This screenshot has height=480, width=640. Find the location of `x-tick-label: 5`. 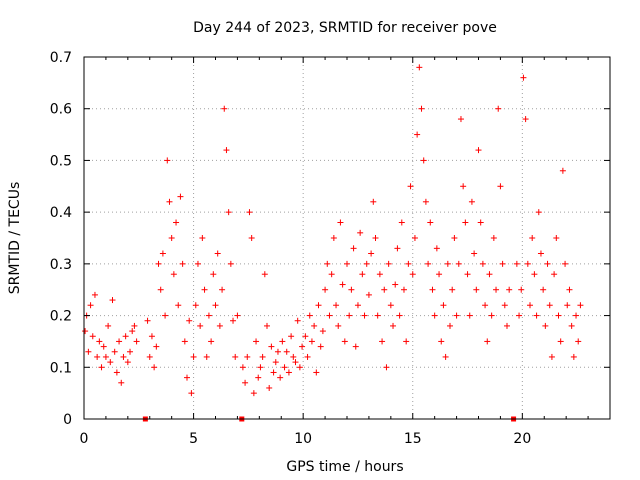

x-tick-label: 5 is located at coordinates (193, 439).